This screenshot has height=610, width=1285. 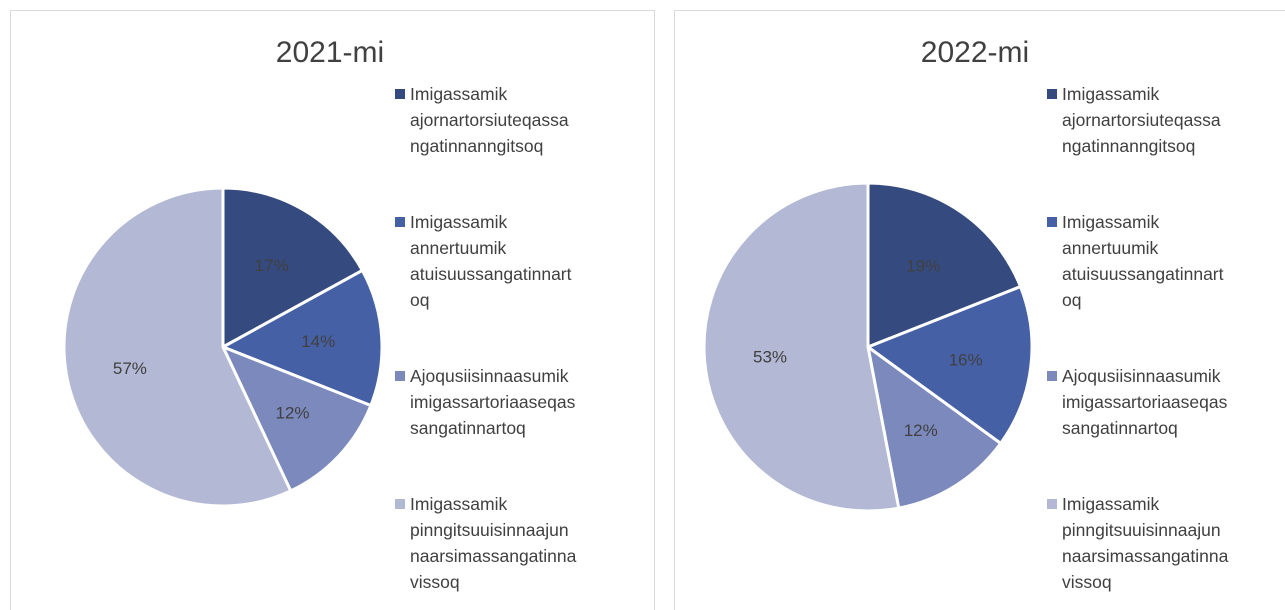 What do you see at coordinates (330, 52) in the screenshot?
I see `chart-title: 2021-mi` at bounding box center [330, 52].